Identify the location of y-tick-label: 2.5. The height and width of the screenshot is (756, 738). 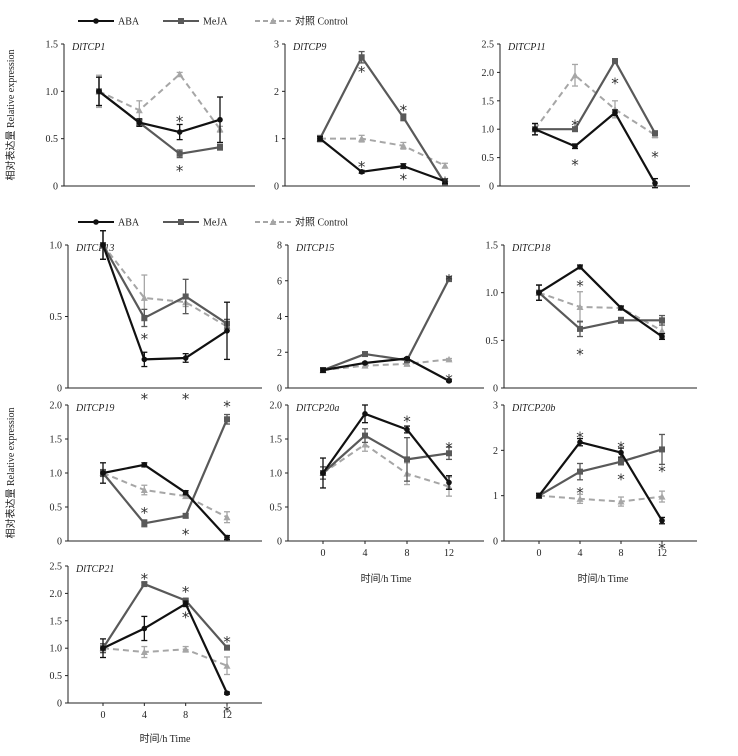
(56, 567).